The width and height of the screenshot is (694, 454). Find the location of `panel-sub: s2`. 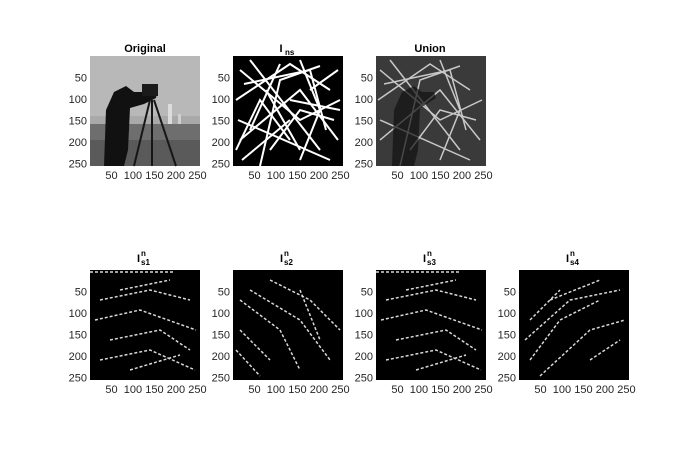

panel-sub: s2 is located at coordinates (288, 262).